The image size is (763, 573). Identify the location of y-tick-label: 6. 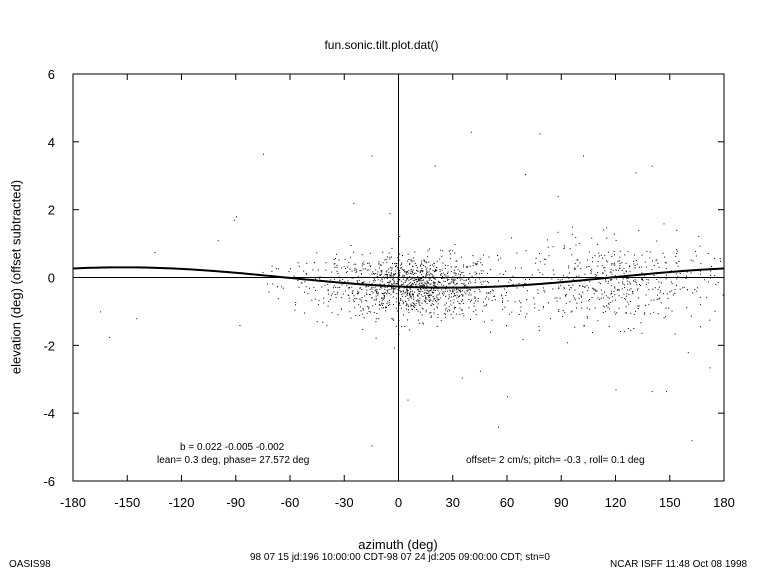
(51, 74).